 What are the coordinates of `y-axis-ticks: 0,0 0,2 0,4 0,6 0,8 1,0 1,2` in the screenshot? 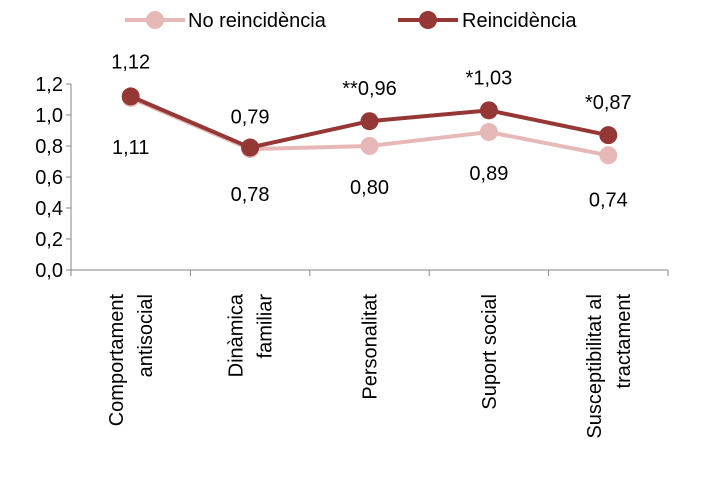 It's located at (53, 178).